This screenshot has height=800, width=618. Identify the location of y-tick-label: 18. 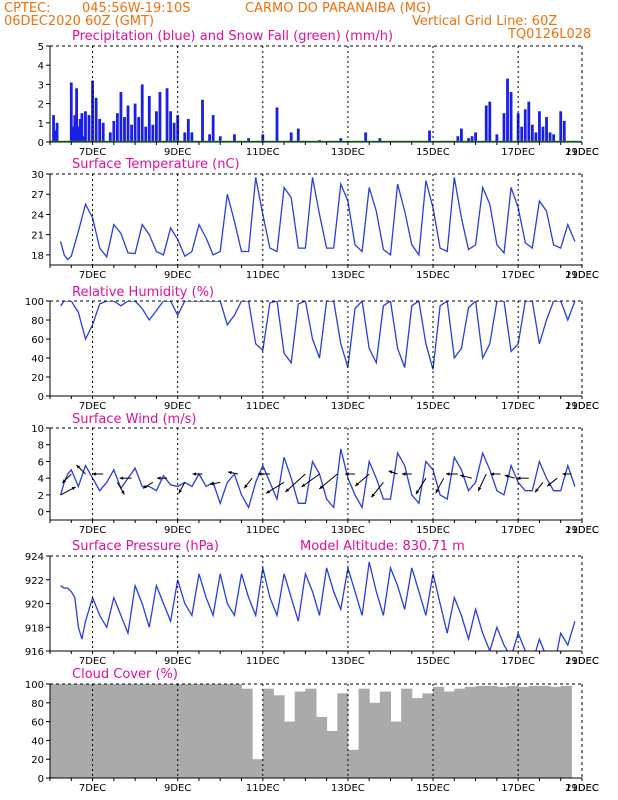
(37, 256).